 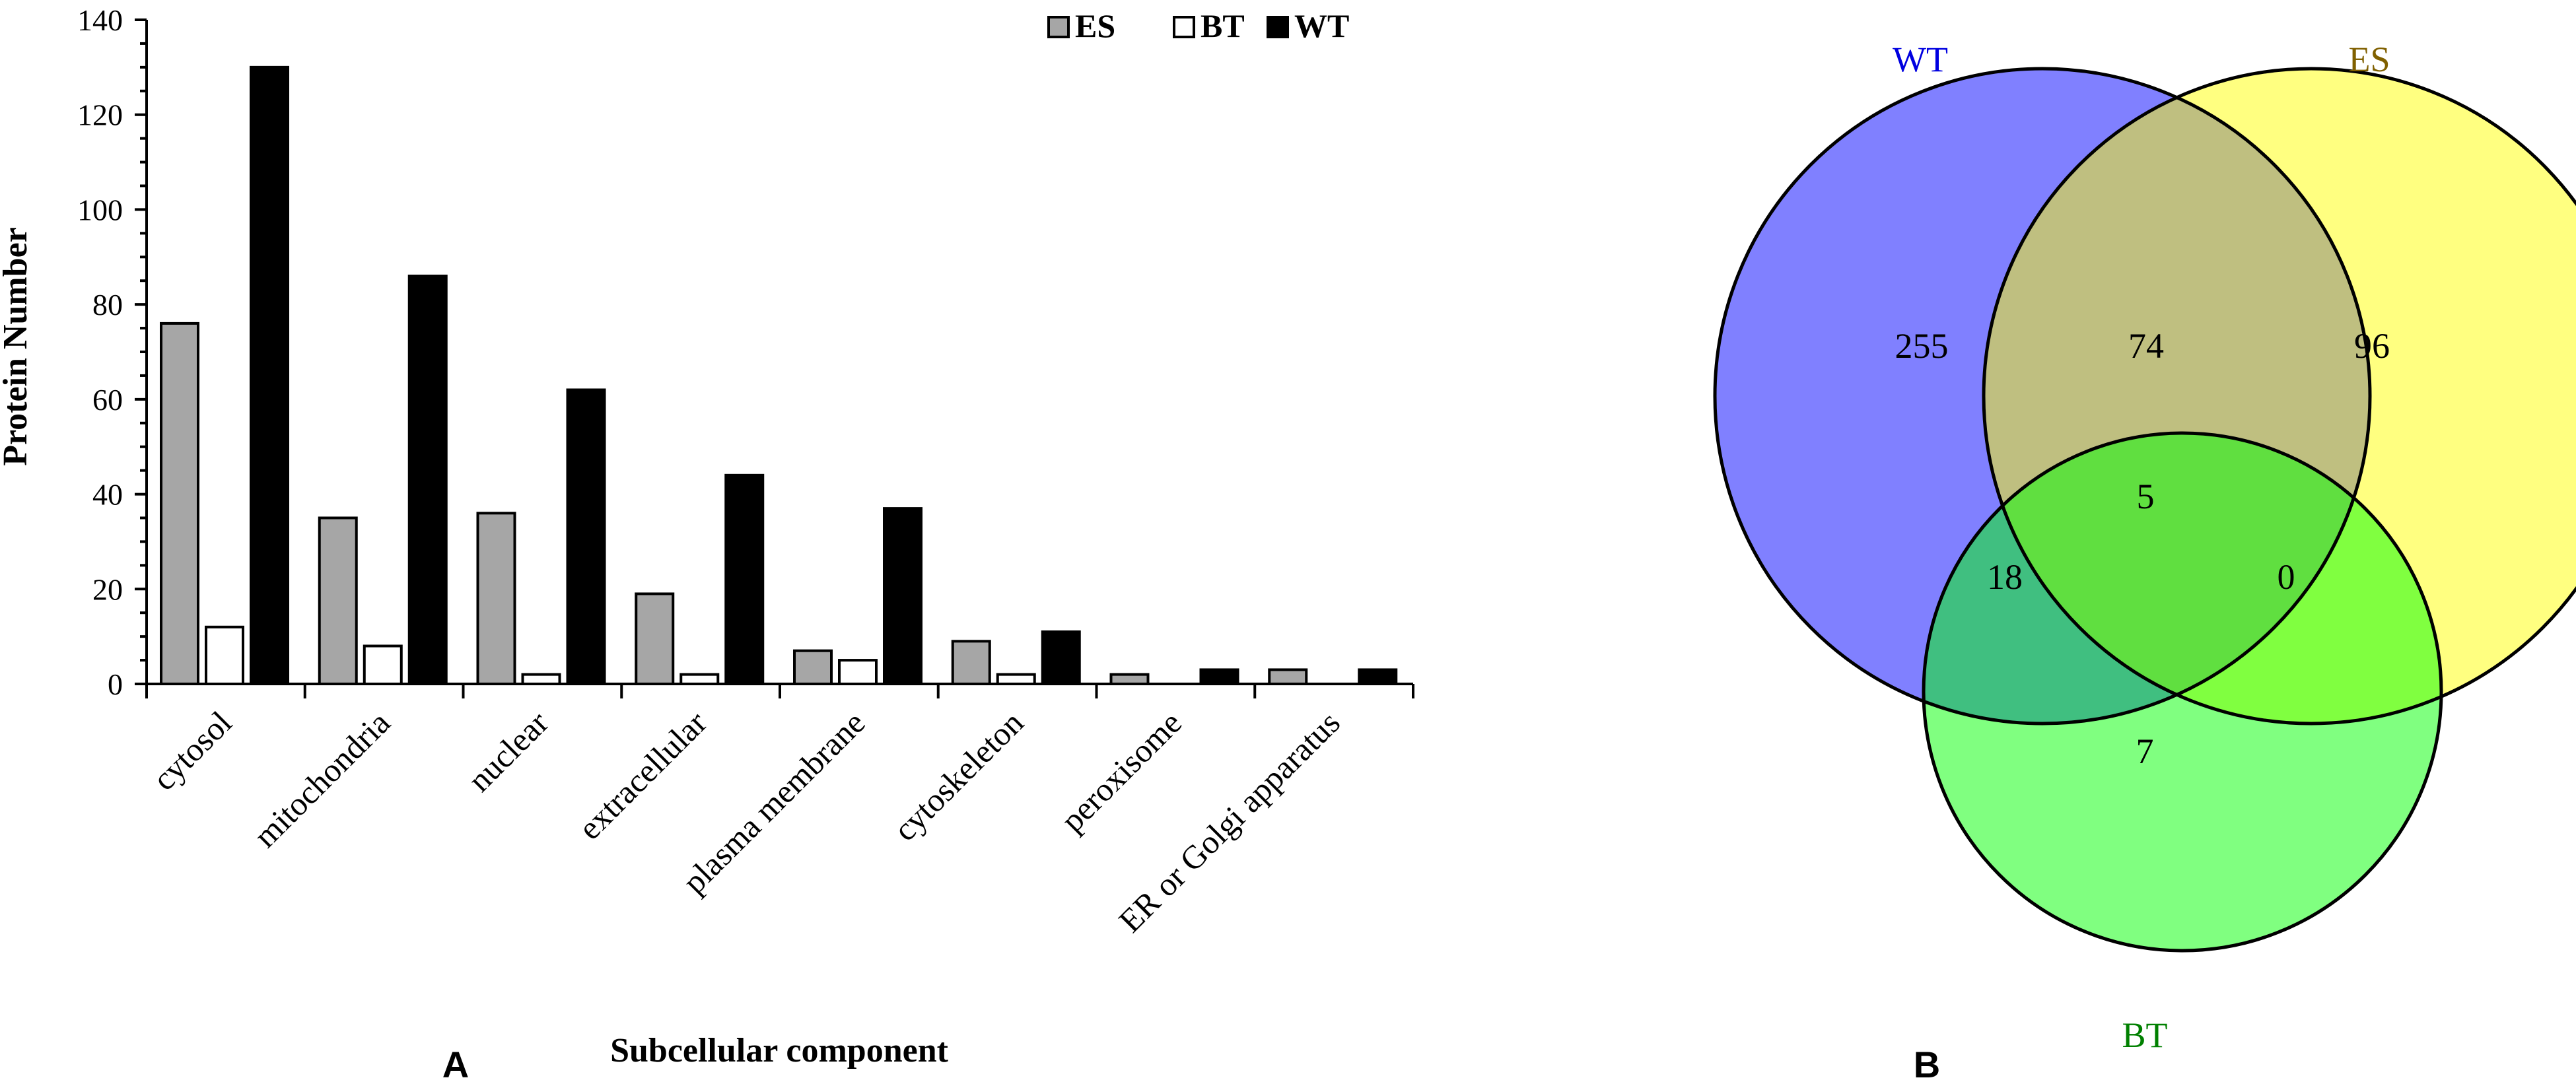 I want to click on category-label: cytoskeleton, so click(x=958, y=776).